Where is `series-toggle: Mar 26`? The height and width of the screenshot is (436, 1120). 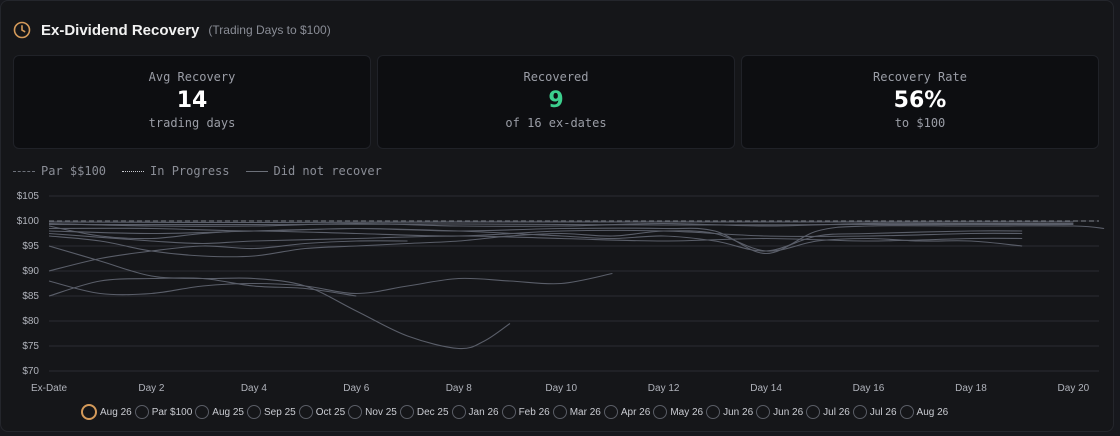 series-toggle: Mar 26 is located at coordinates (576, 412).